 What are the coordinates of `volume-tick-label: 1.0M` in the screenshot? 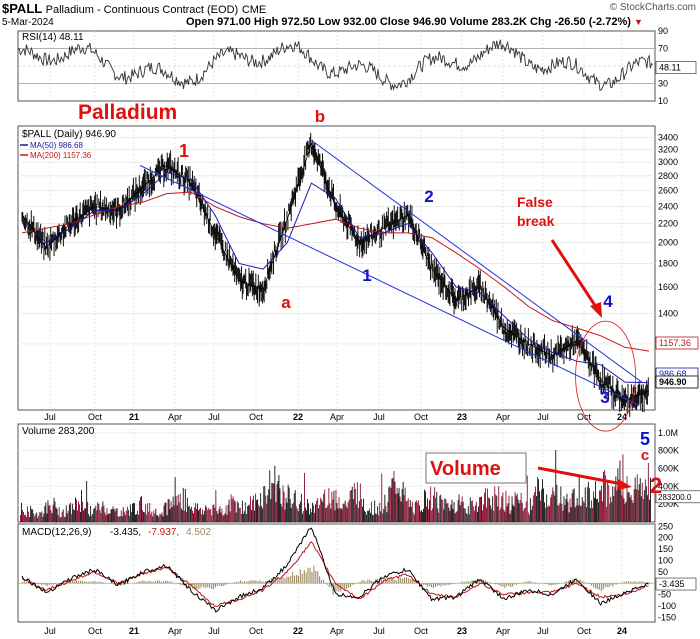 It's located at (668, 433).